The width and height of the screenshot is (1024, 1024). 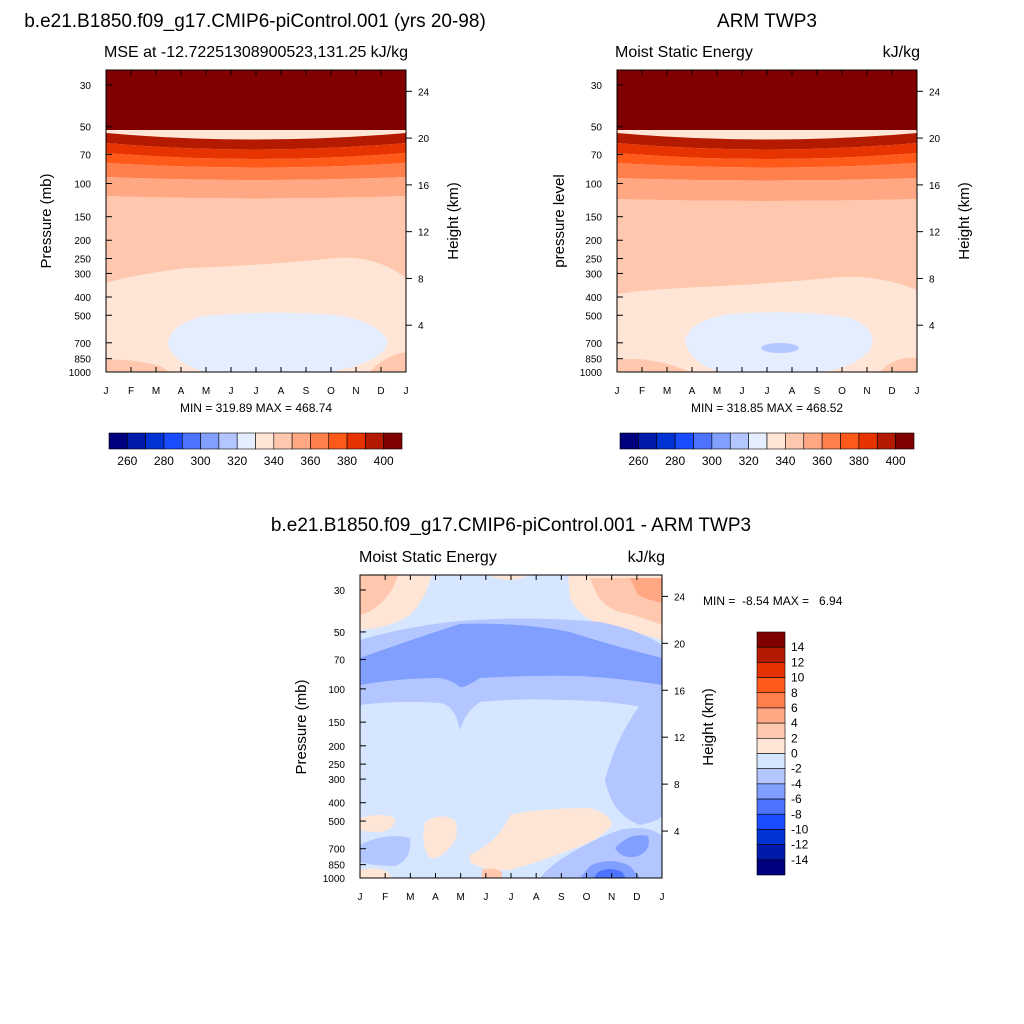 What do you see at coordinates (800, 845) in the screenshot?
I see `colorbar-label: -12` at bounding box center [800, 845].